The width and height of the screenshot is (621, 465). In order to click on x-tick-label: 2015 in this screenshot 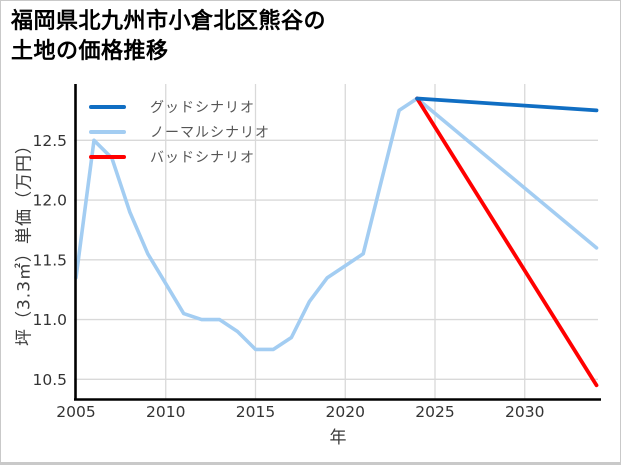, I will do `click(255, 412)`.